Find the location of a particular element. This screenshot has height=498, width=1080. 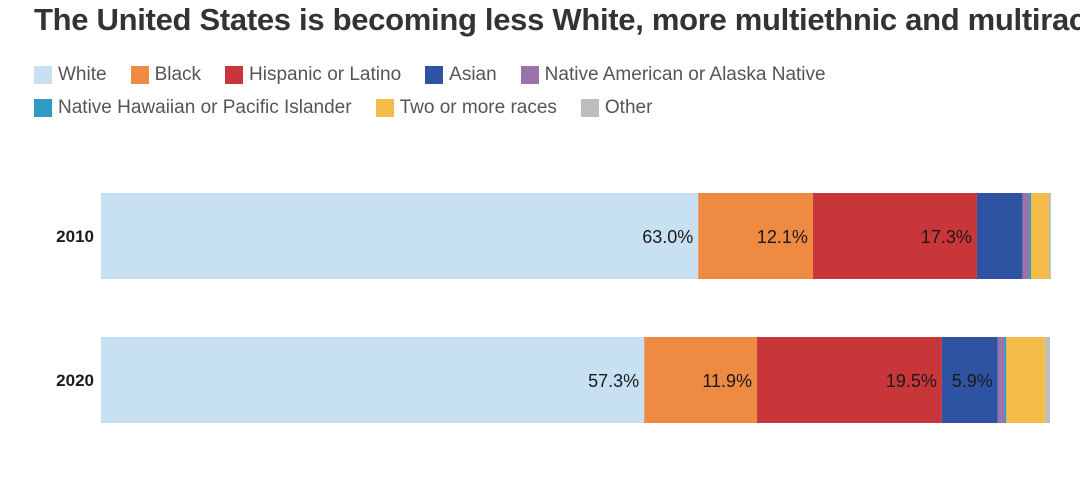

legend-swatch-white is located at coordinates (43, 74).